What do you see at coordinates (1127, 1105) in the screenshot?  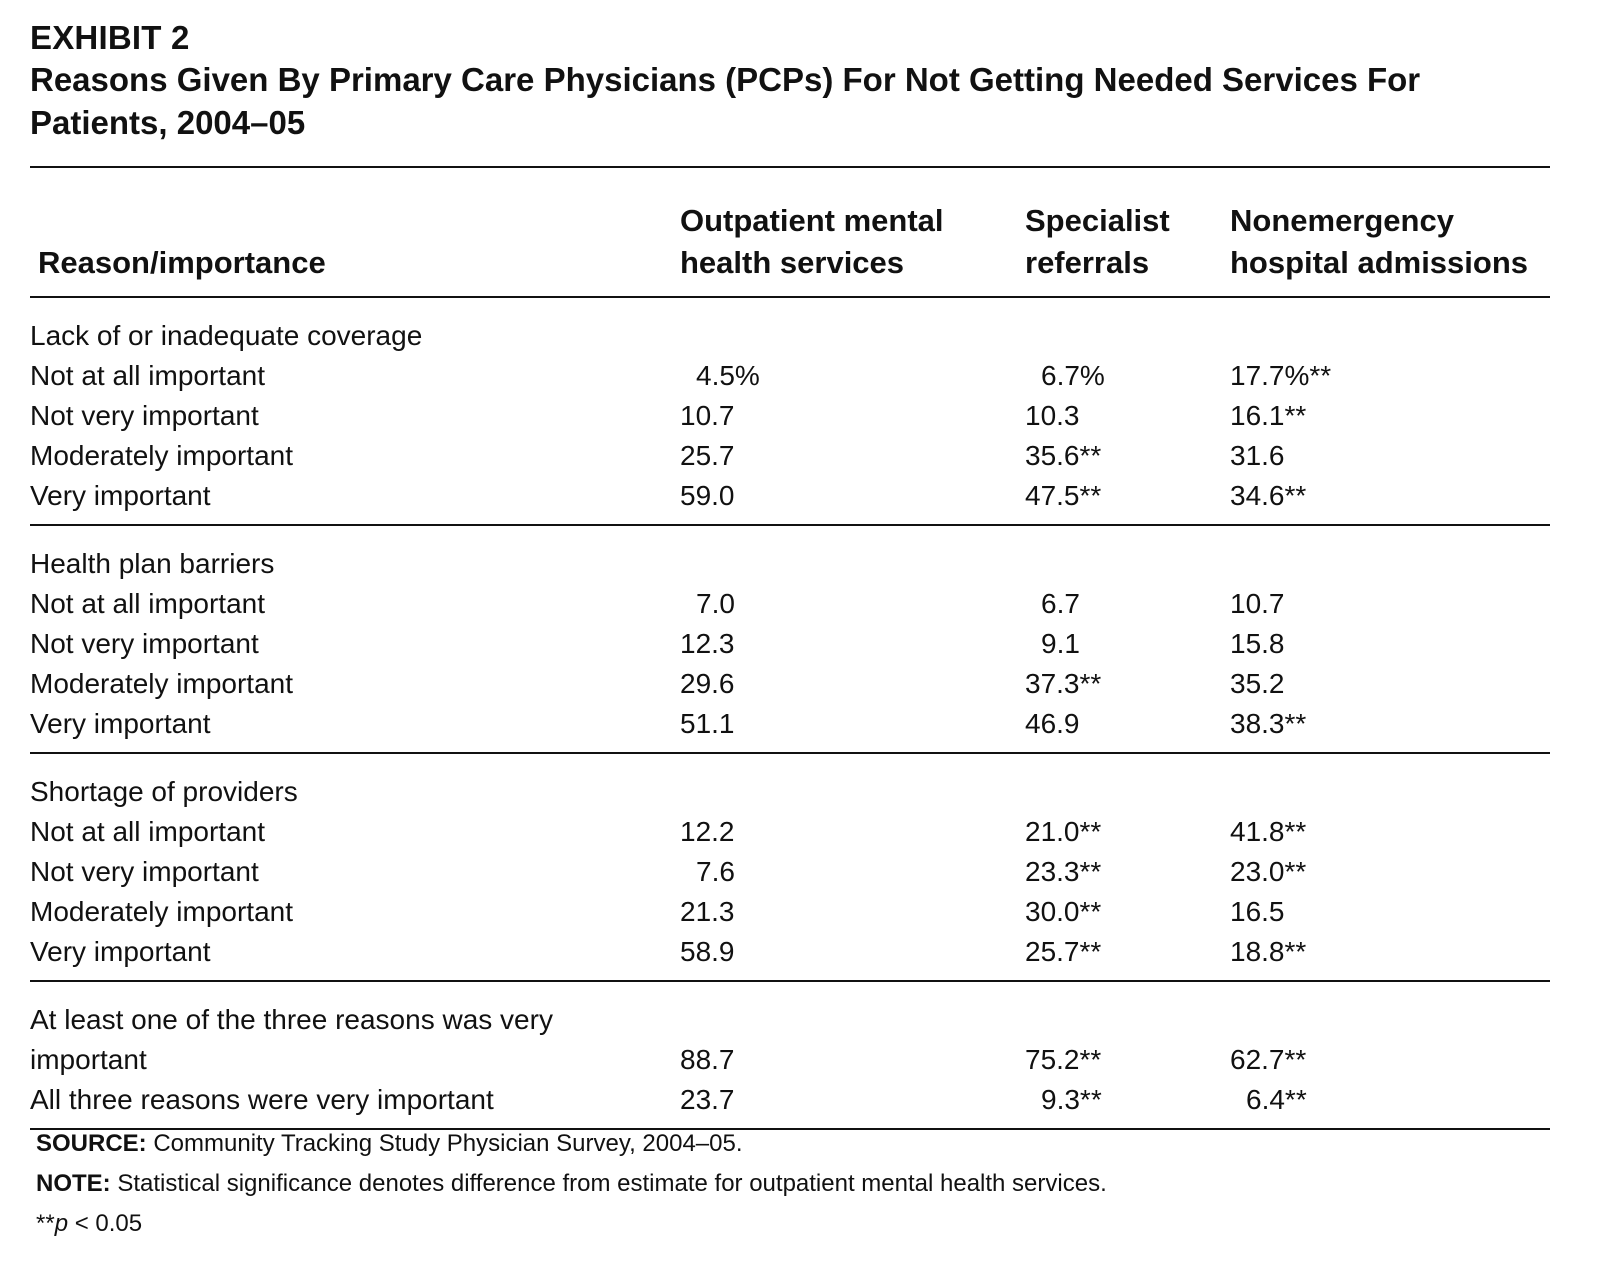 I see `value-specialist: 9.3**` at bounding box center [1127, 1105].